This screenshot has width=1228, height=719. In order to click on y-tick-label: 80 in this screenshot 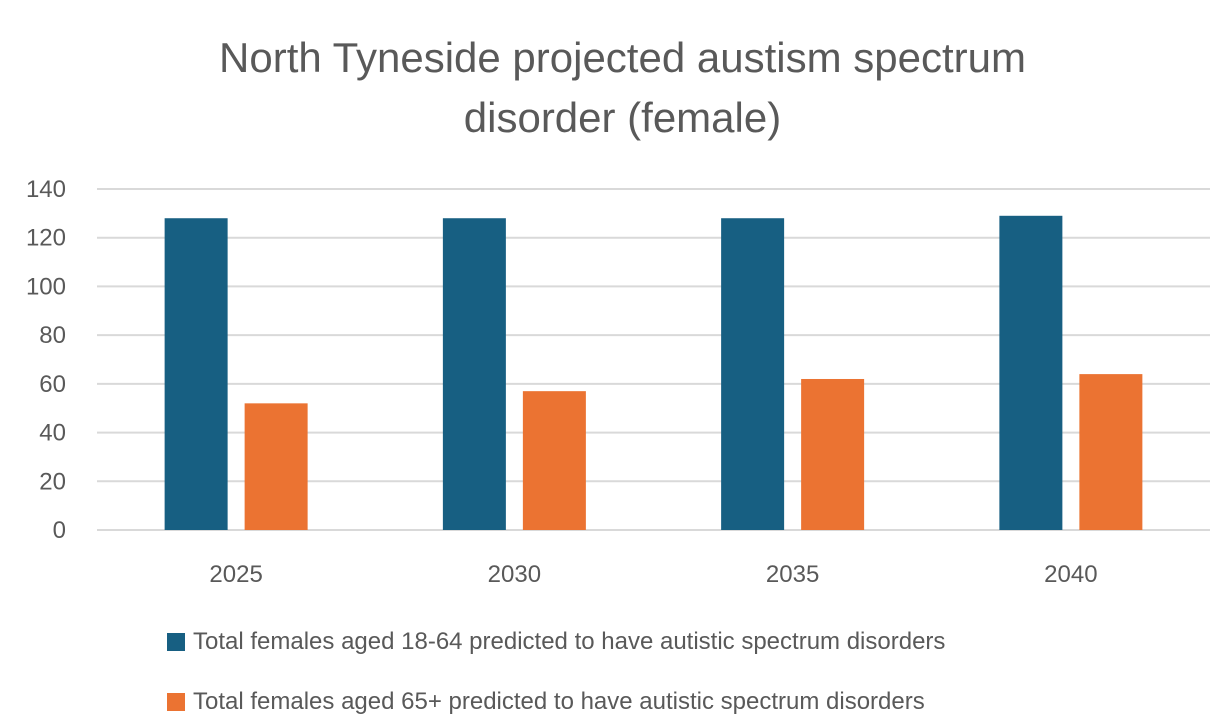, I will do `click(52, 335)`.